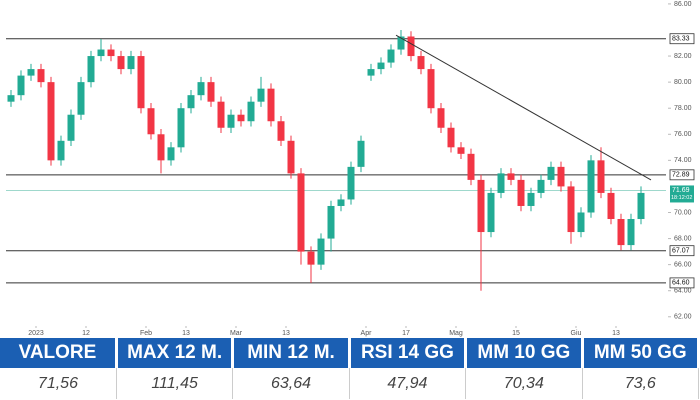 Image resolution: width=700 pixels, height=400 pixels. I want to click on y-tick-label: 78.00, so click(683, 108).